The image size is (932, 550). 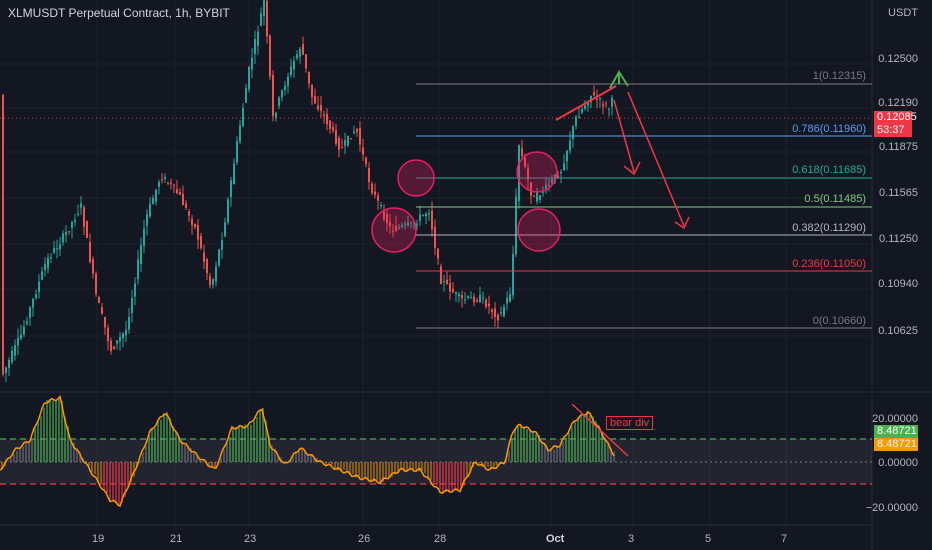 What do you see at coordinates (893, 130) in the screenshot?
I see `countdown-tag: 53:37` at bounding box center [893, 130].